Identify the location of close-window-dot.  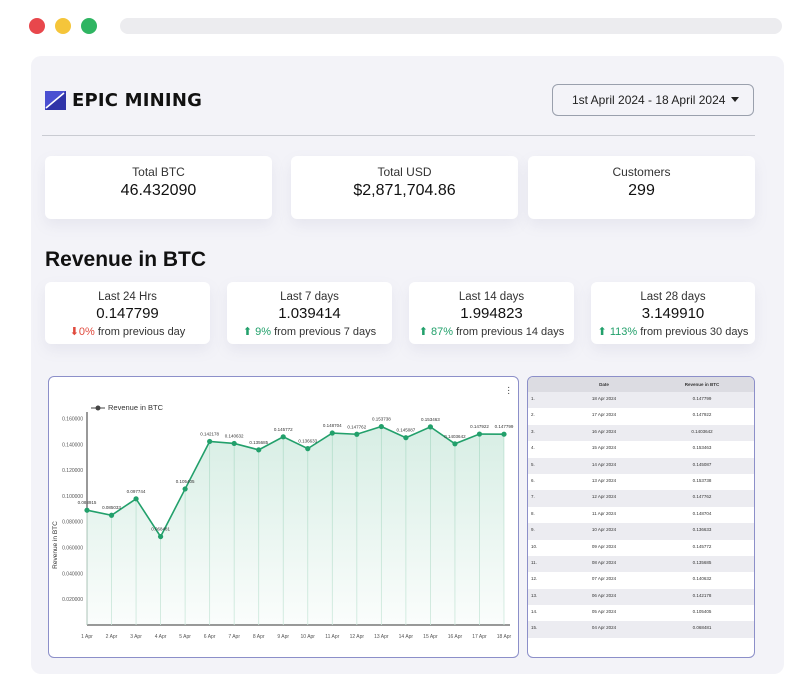
(37, 26).